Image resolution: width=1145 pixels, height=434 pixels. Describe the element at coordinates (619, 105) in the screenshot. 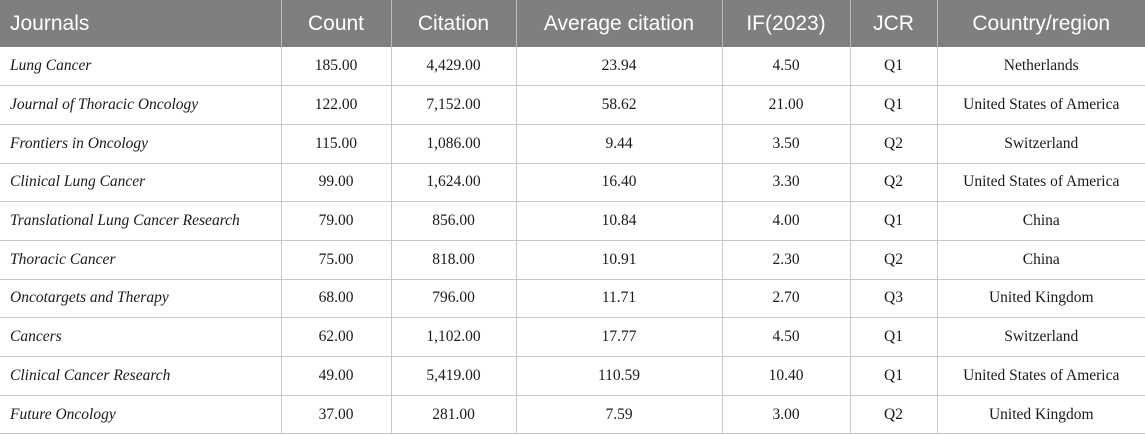

I see `average-citation-cell: 58.62` at that location.